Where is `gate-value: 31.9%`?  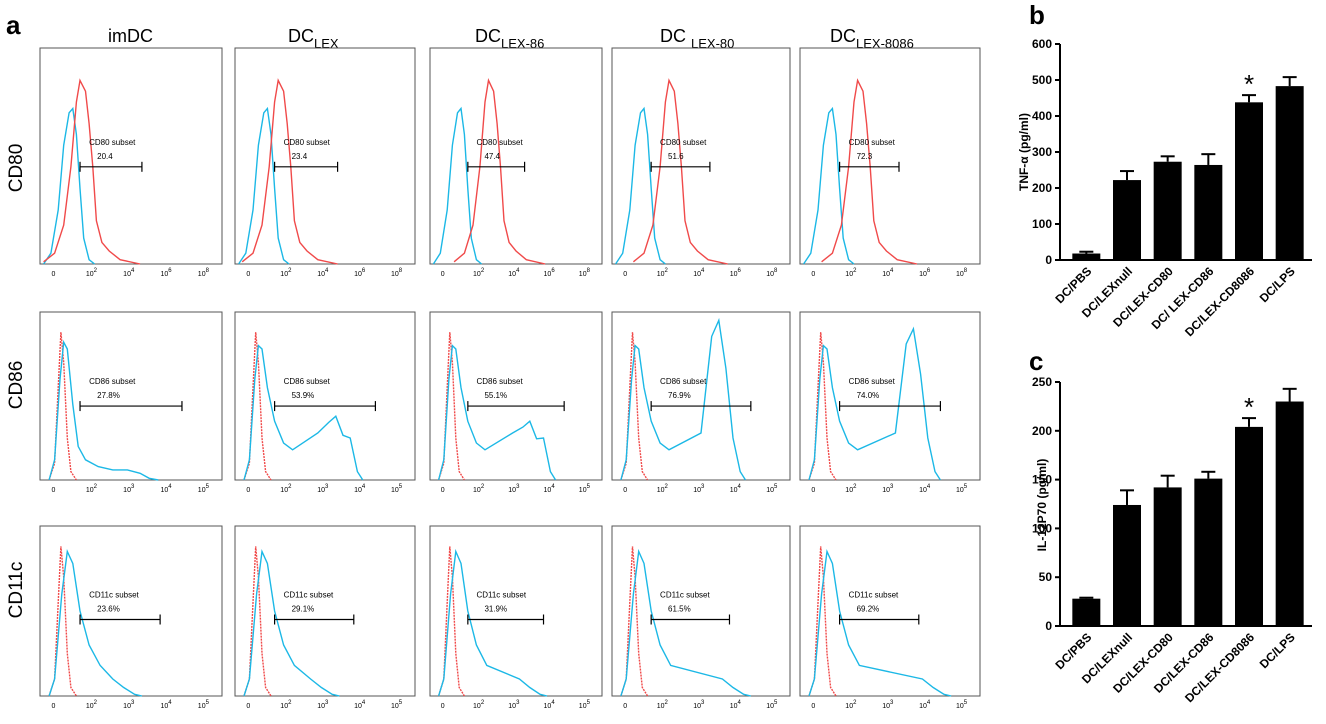 gate-value: 31.9% is located at coordinates (495, 609).